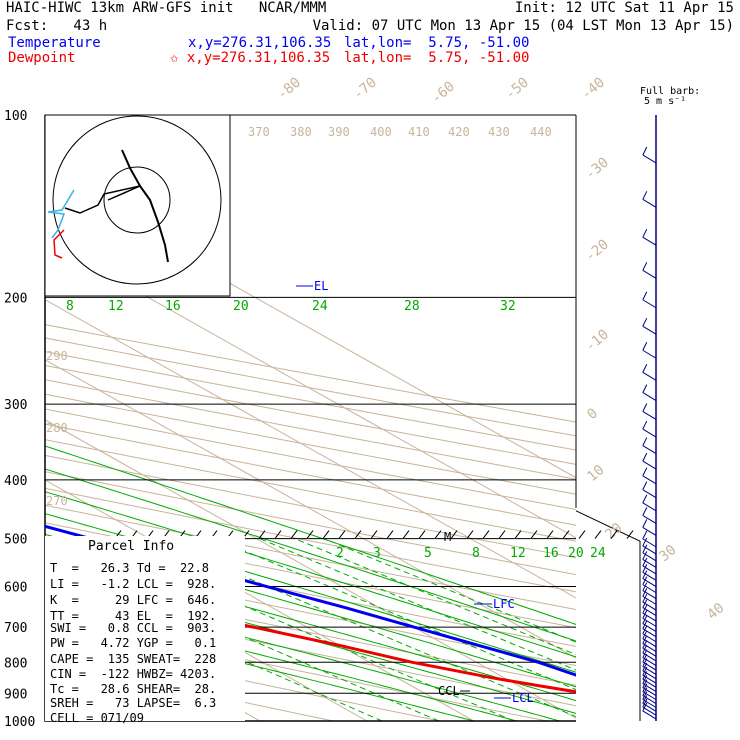 Image resolution: width=740 pixels, height=740 pixels. What do you see at coordinates (57, 356) in the screenshot?
I see `theta-label: 290` at bounding box center [57, 356].